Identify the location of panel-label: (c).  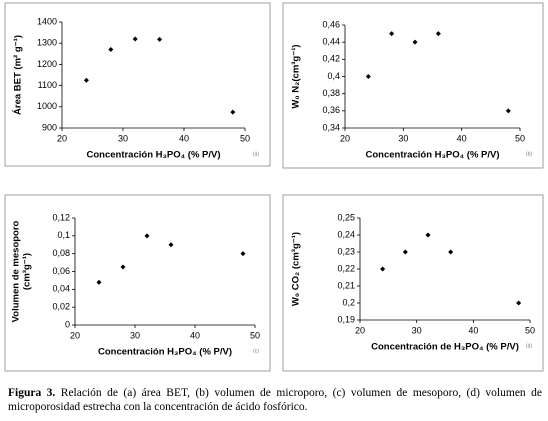
(256, 351).